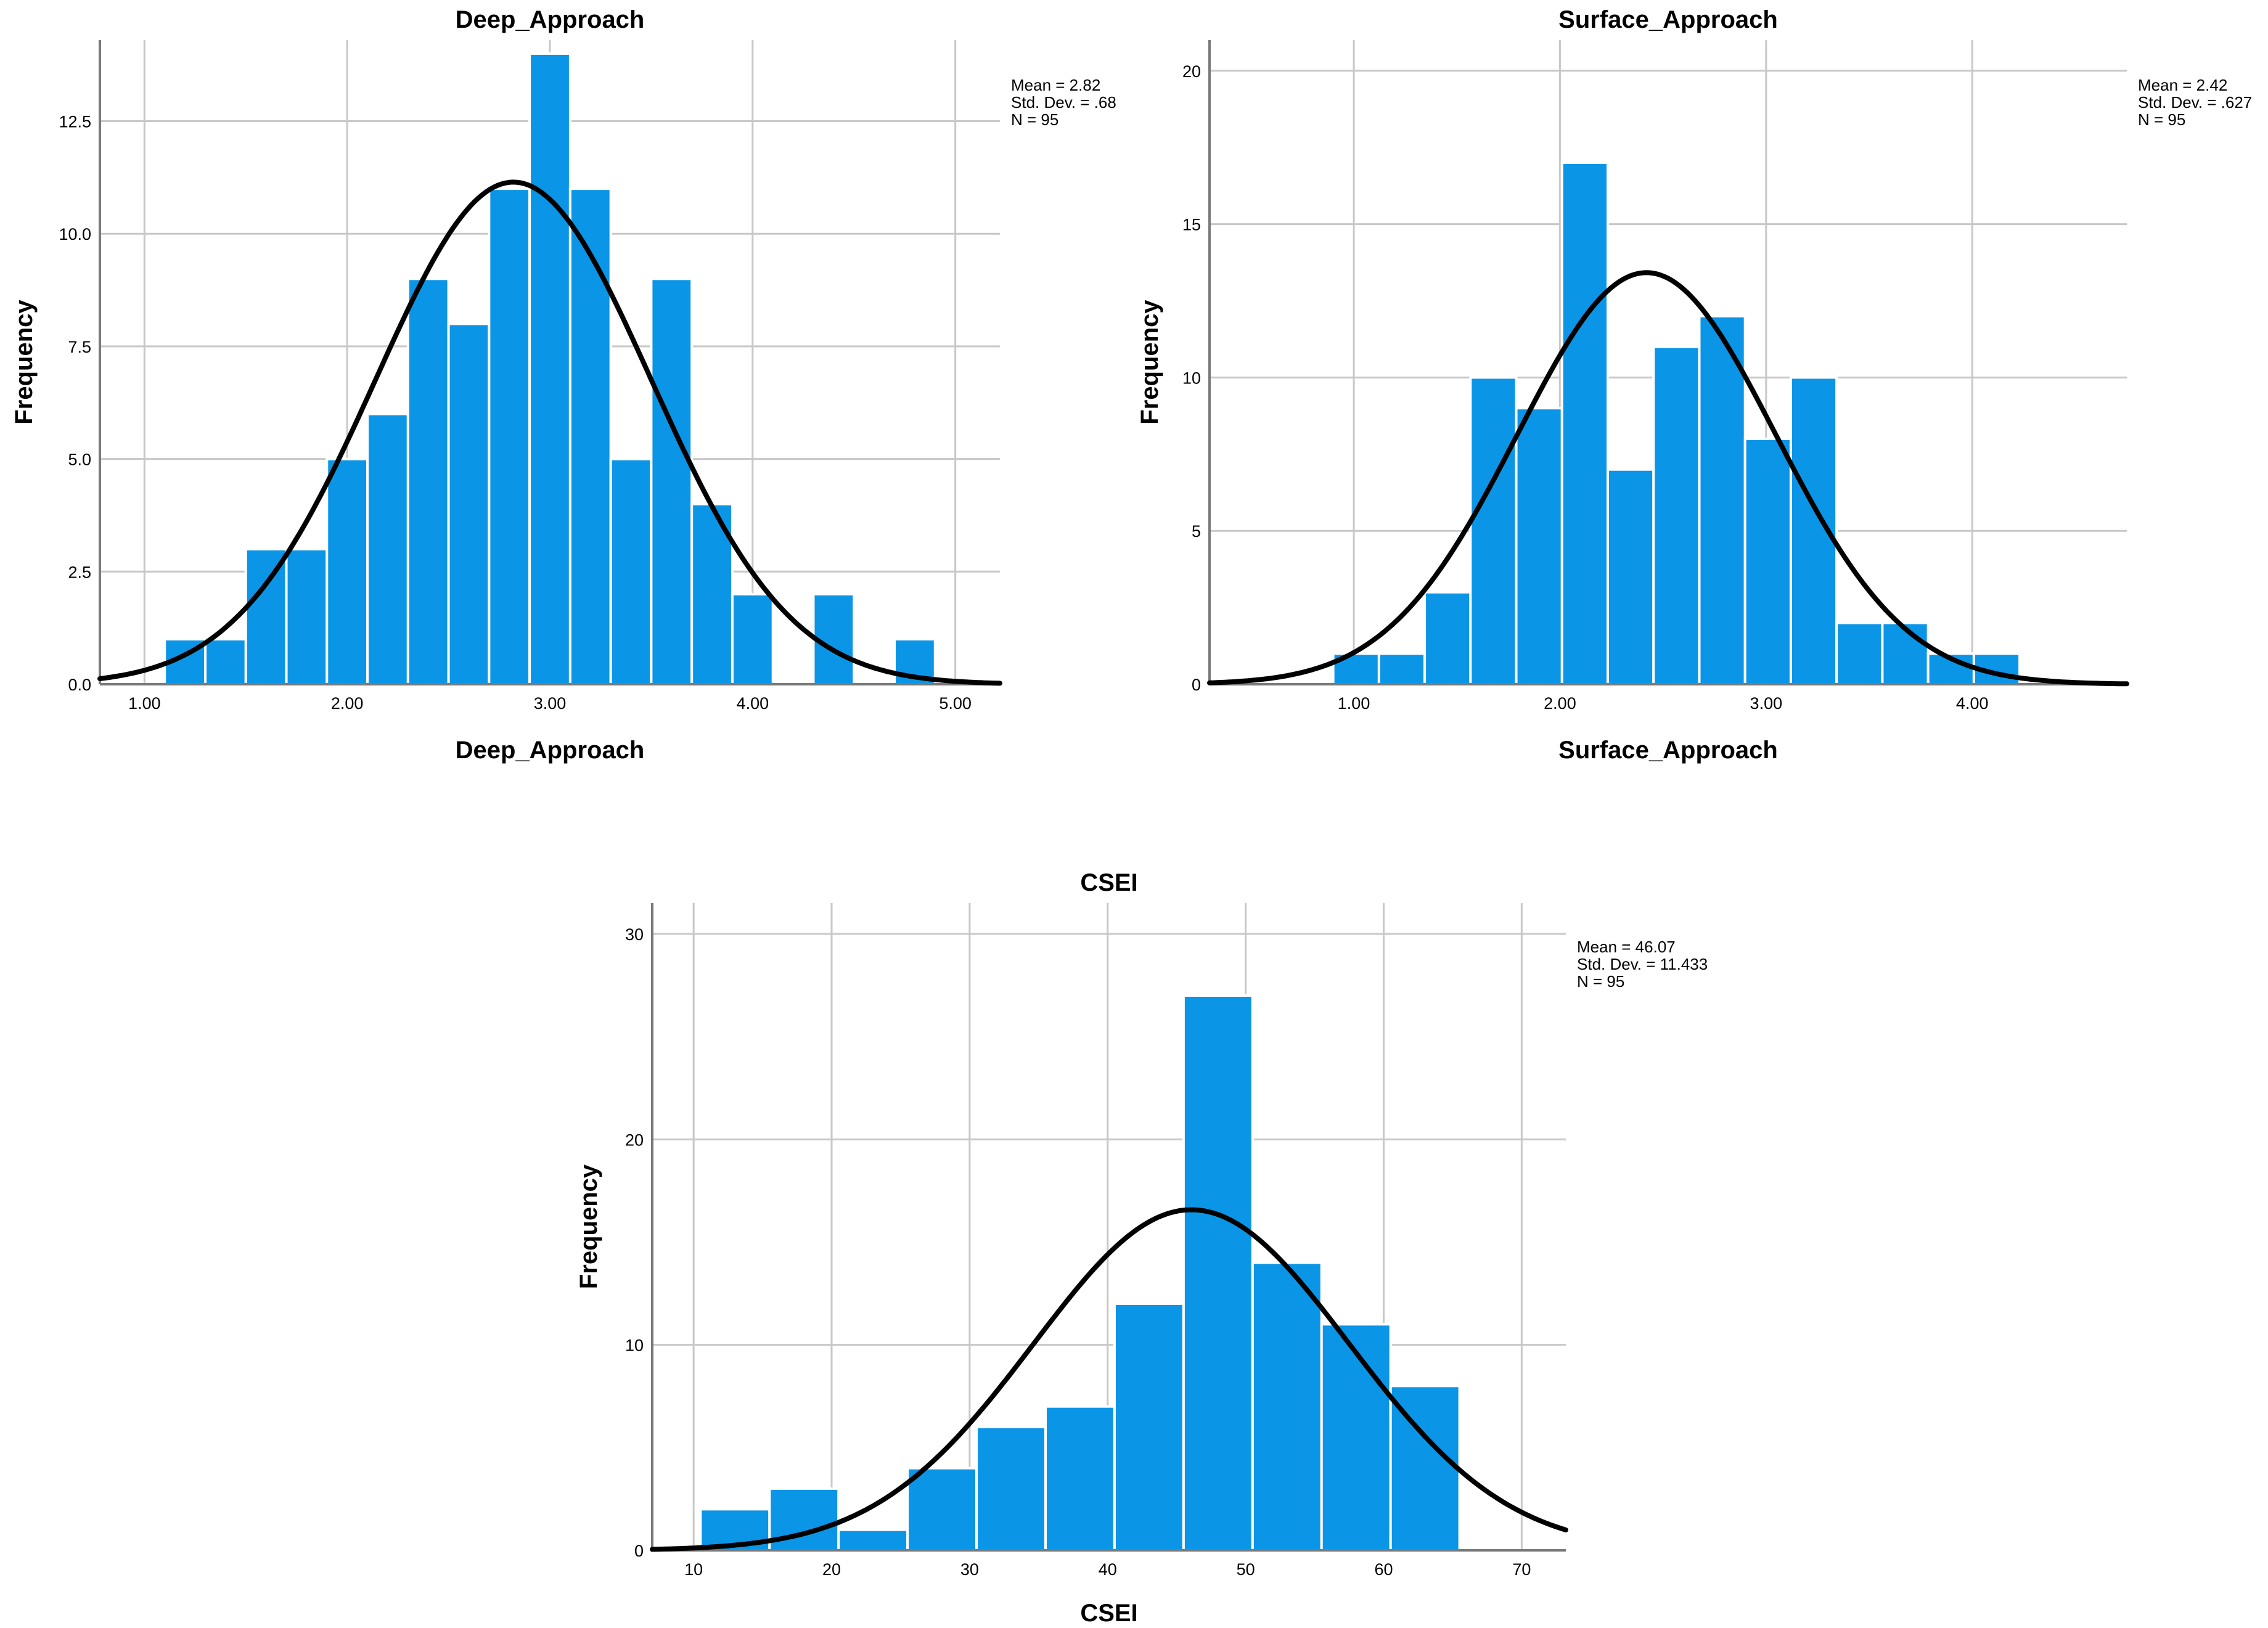 The height and width of the screenshot is (1628, 2268). Describe the element at coordinates (75, 122) in the screenshot. I see `y-tick-label: 12.5` at that location.